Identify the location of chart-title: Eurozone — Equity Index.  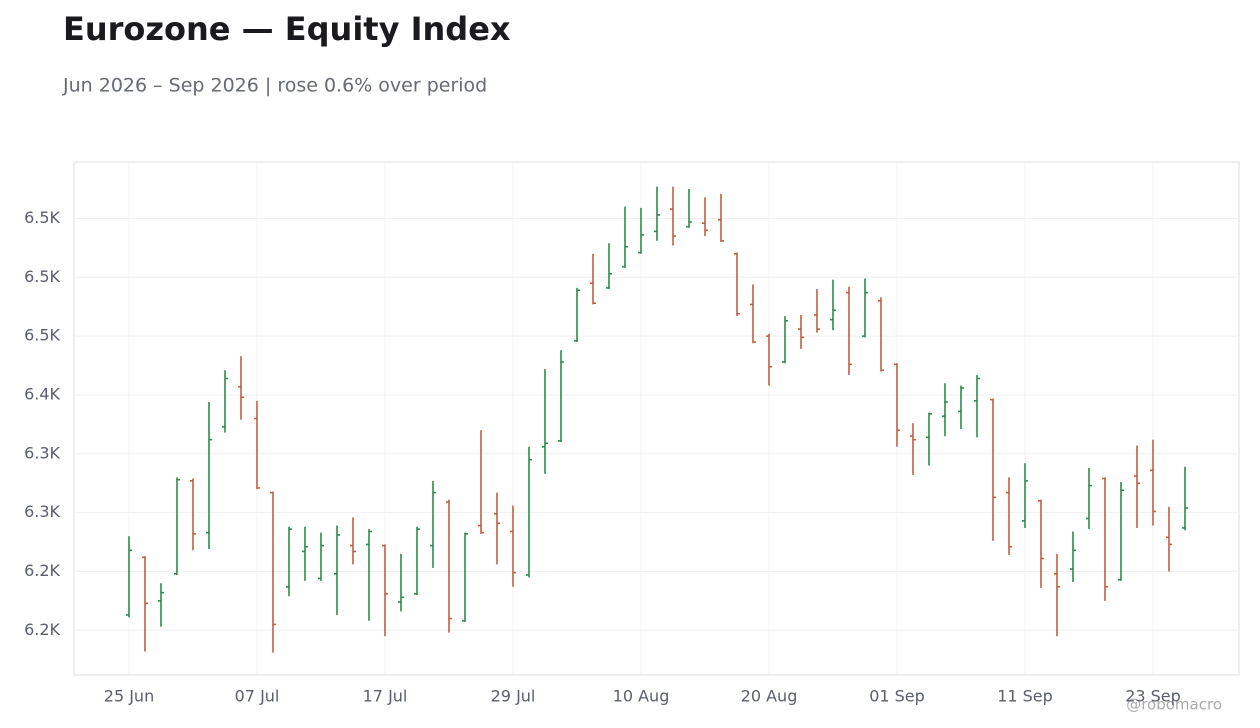
(287, 29).